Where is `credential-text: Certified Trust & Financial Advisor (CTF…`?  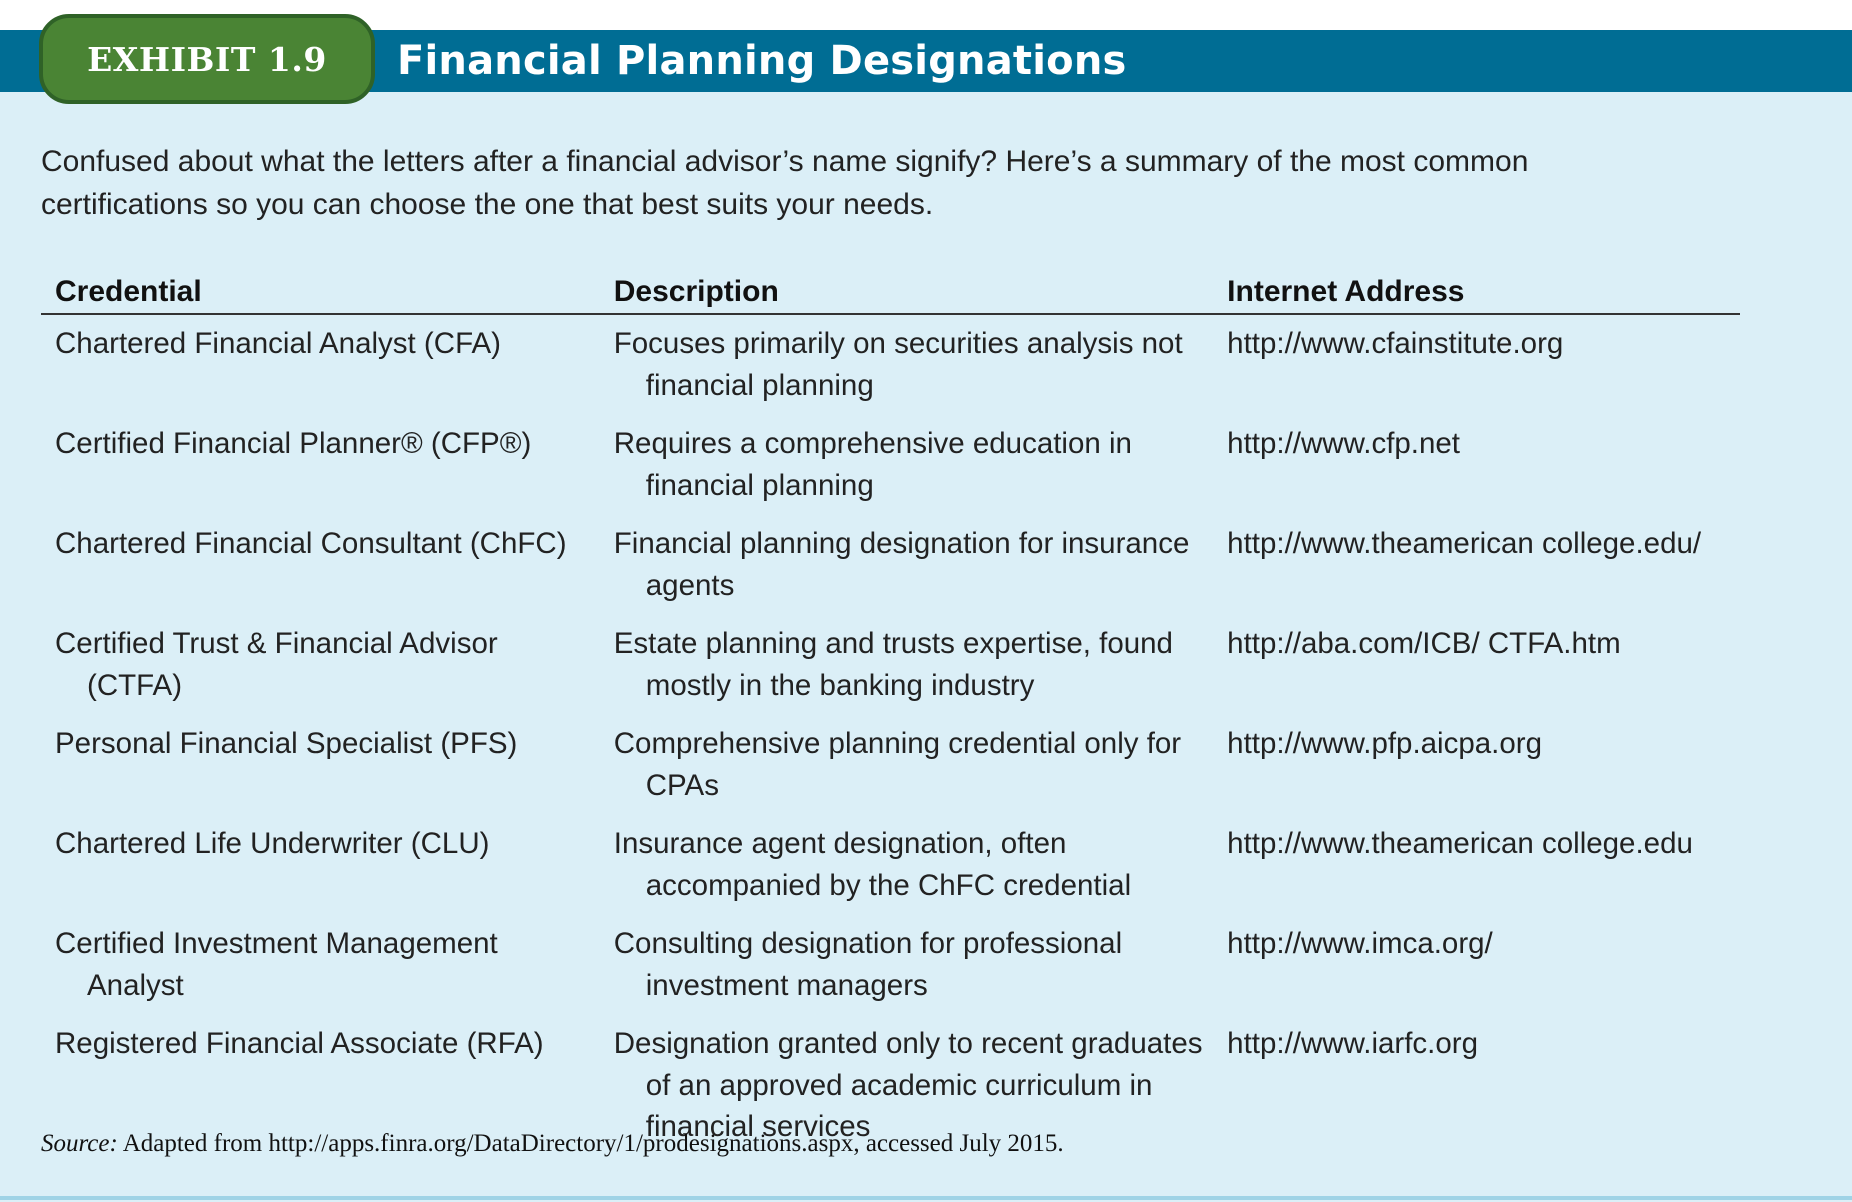 credential-text: Certified Trust & Financial Advisor (CTF… is located at coordinates (276, 664).